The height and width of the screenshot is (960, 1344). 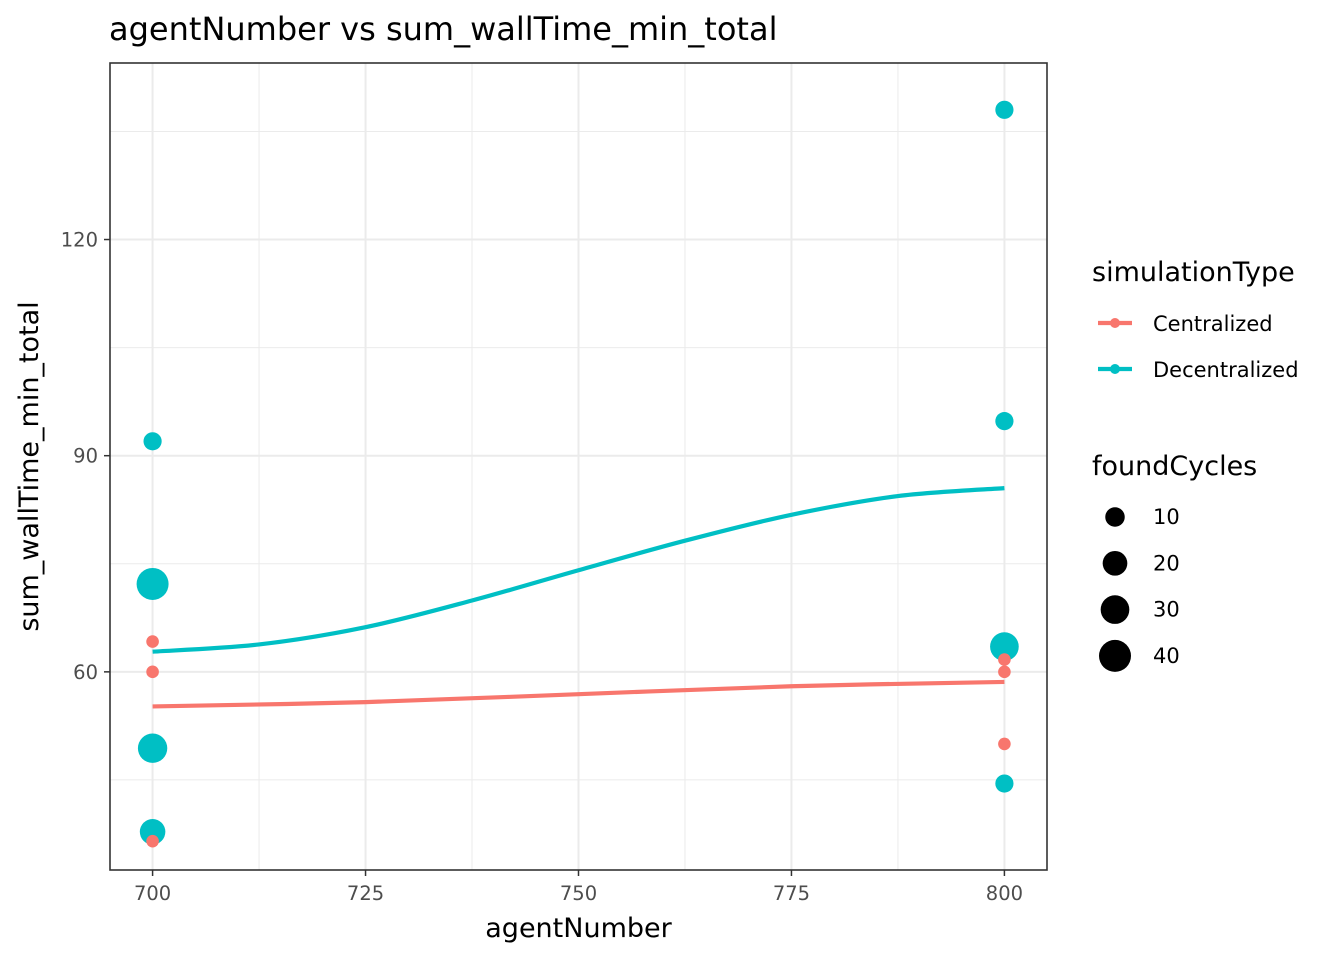 I want to click on x-tick-label: 750, so click(x=578, y=893).